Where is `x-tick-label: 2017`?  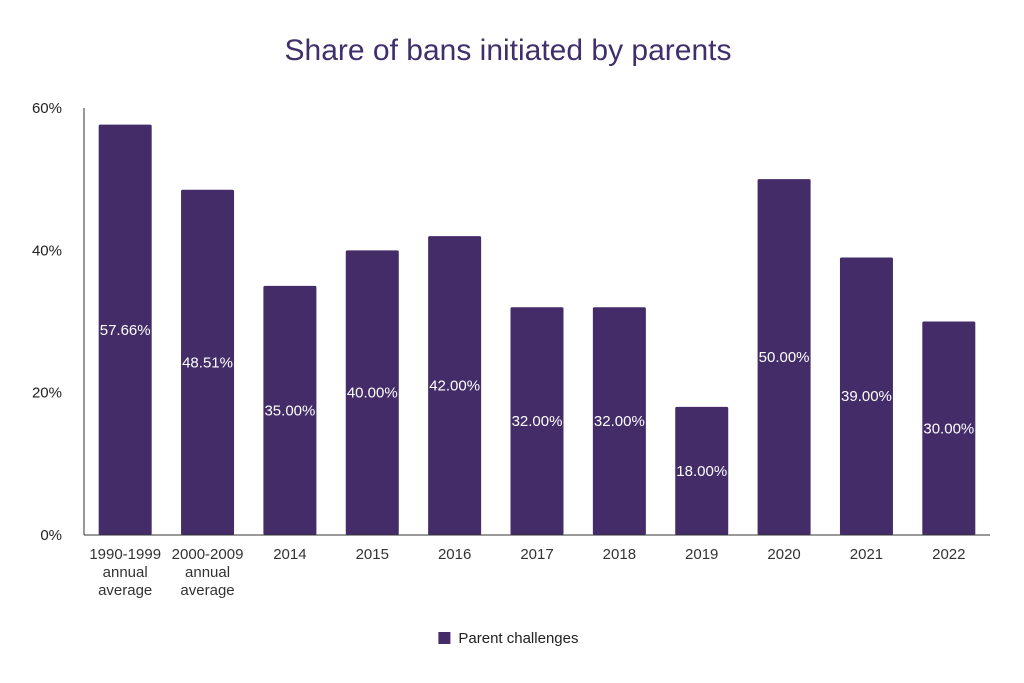
x-tick-label: 2017 is located at coordinates (536, 554).